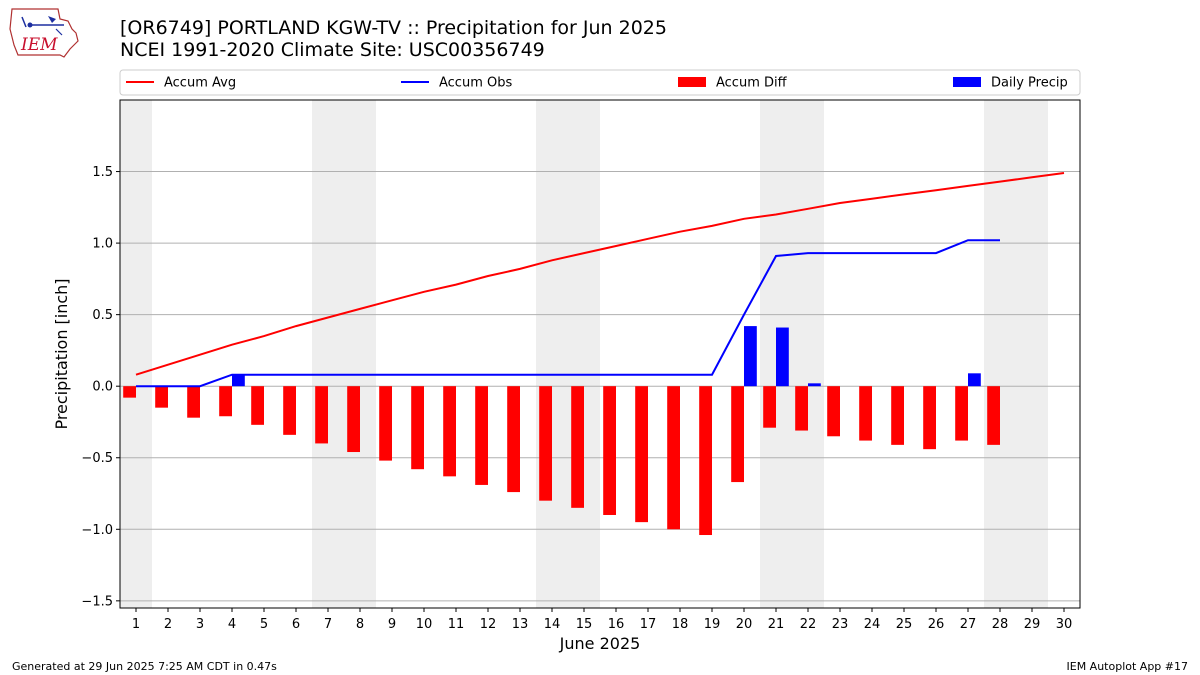  What do you see at coordinates (102, 172) in the screenshot?
I see `y-tick-label: 1.5` at bounding box center [102, 172].